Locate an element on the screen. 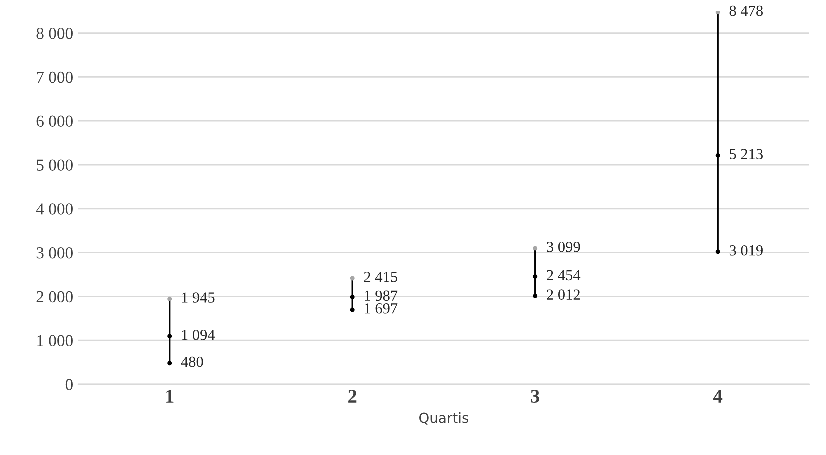 The height and width of the screenshot is (455, 826). data-label: 2 454 is located at coordinates (564, 275).